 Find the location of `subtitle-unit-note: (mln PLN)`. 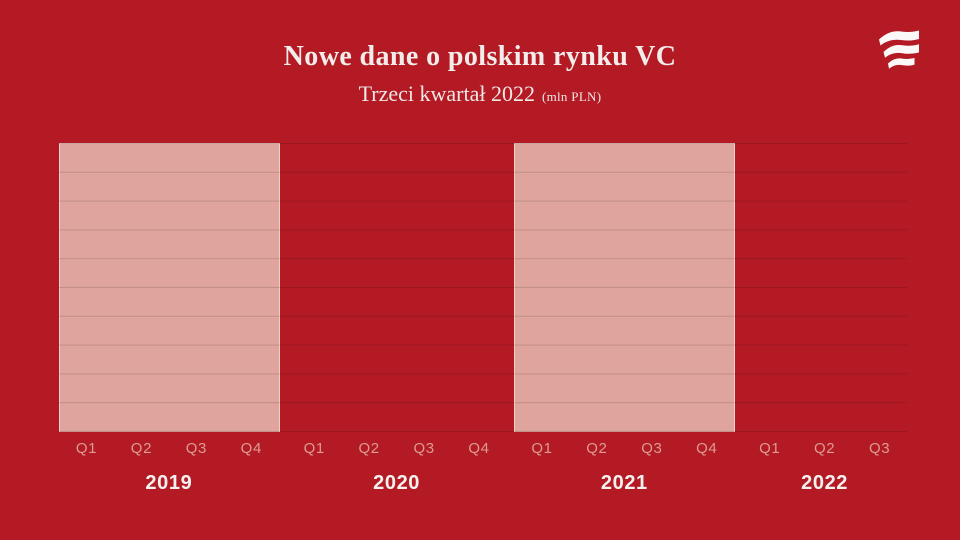

subtitle-unit-note: (mln PLN) is located at coordinates (571, 96).